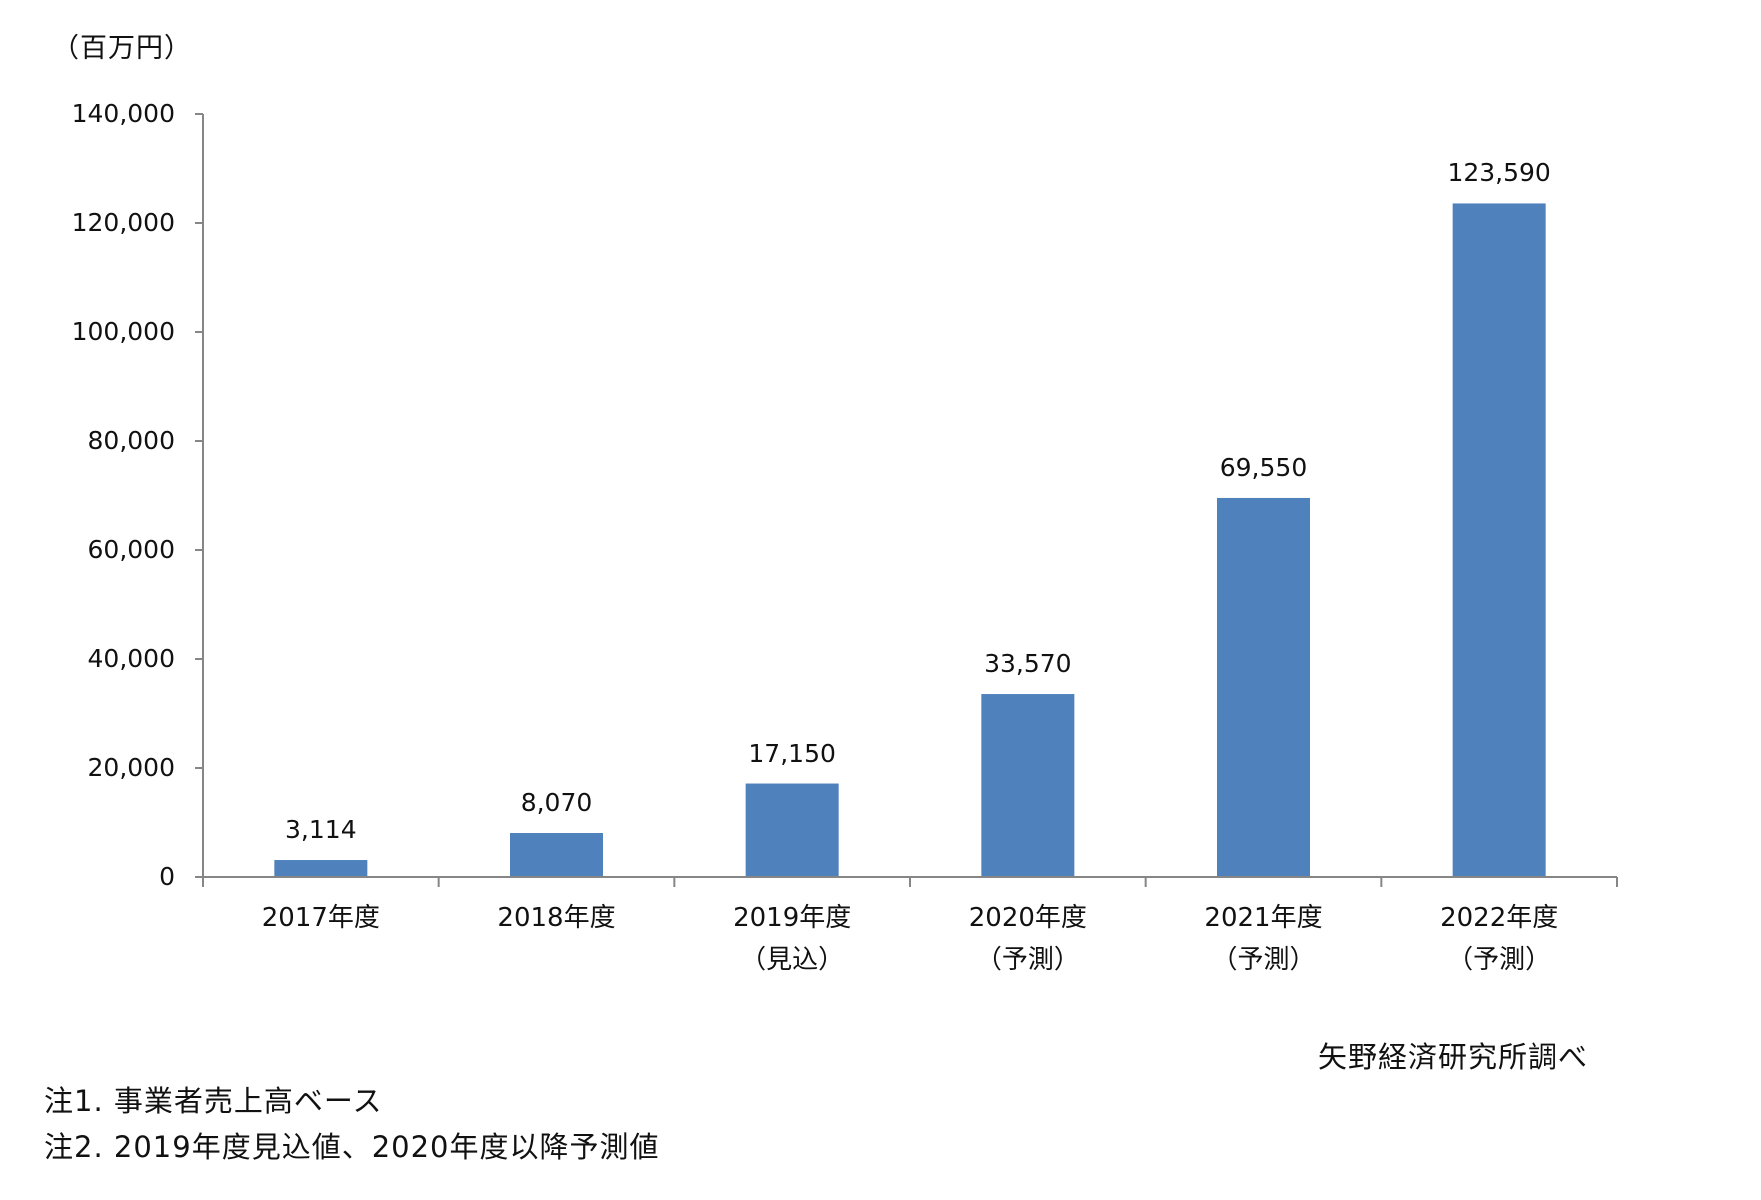 Image resolution: width=1761 pixels, height=1200 pixels. I want to click on data-label: 8,070, so click(556, 803).